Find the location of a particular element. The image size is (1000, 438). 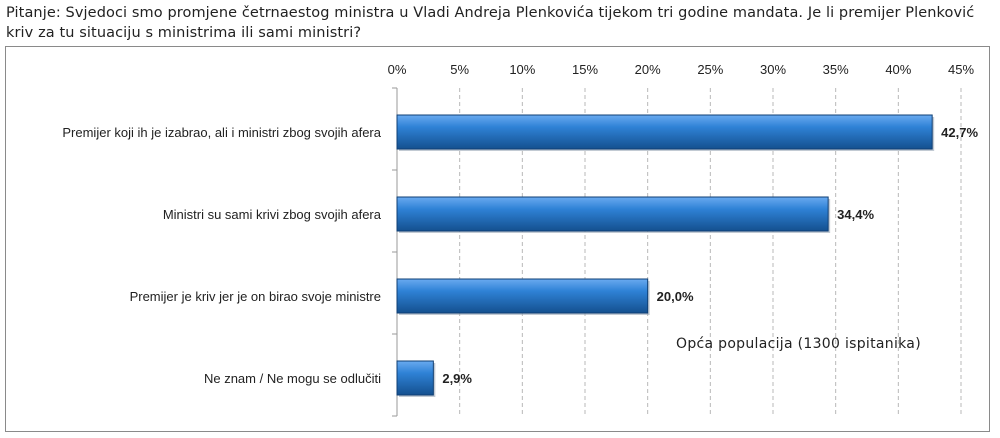

tick-label-45: 45% is located at coordinates (961, 69).